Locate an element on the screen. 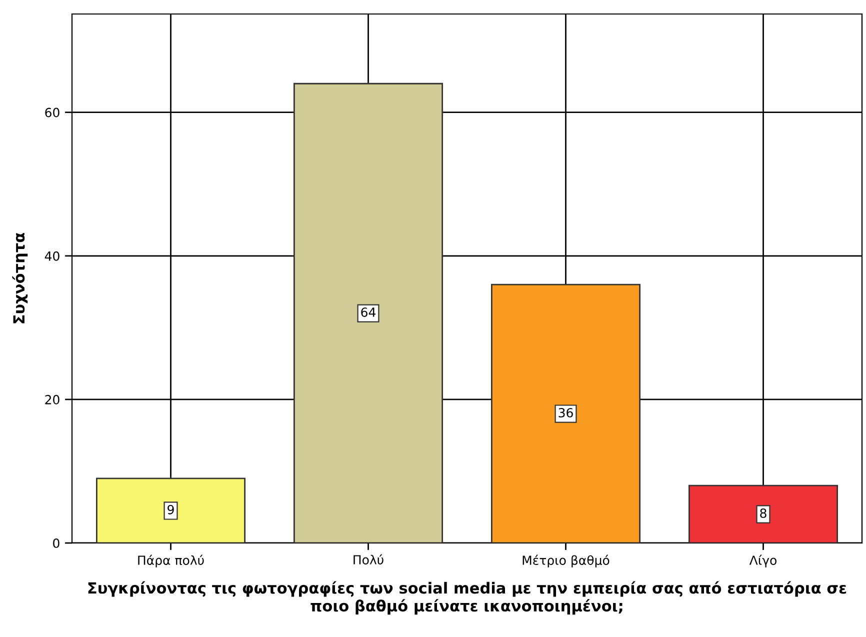 The width and height of the screenshot is (866, 637). data-label: 8 is located at coordinates (763, 513).